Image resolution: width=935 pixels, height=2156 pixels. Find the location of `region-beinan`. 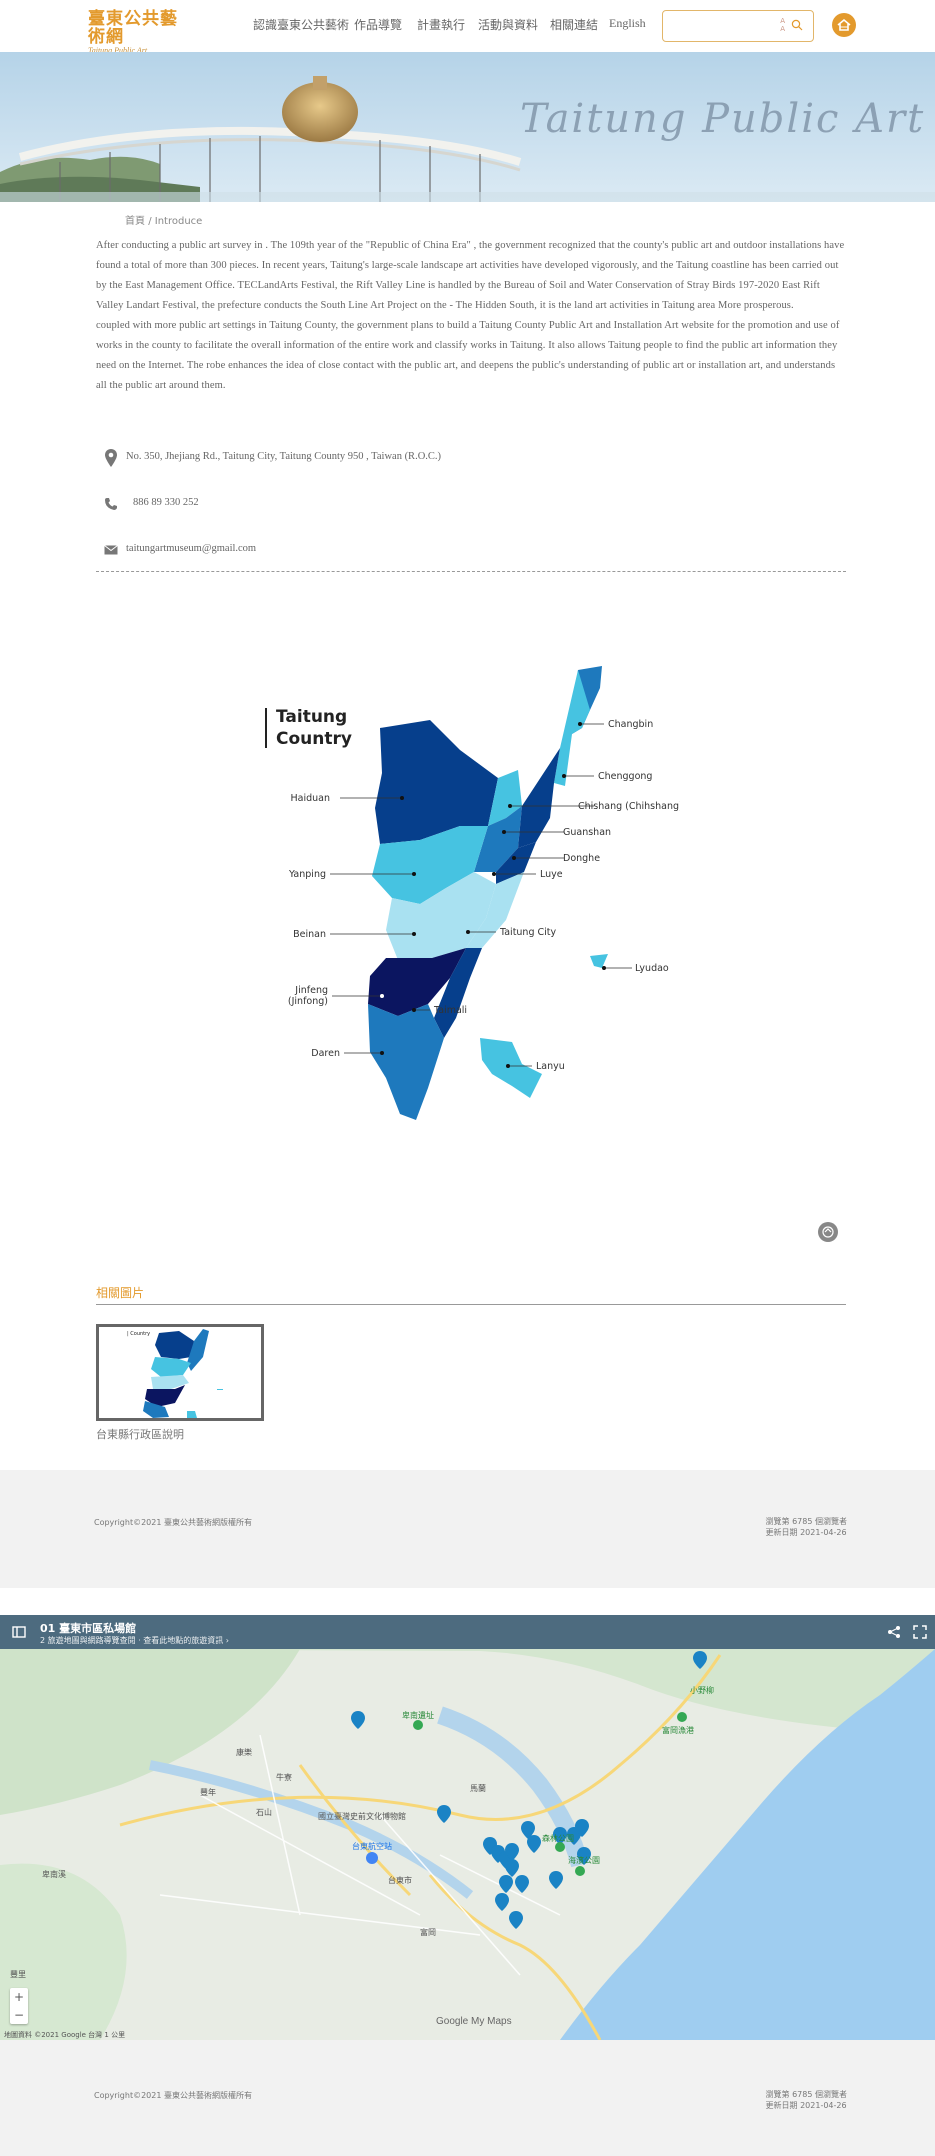

region-beinan is located at coordinates (441, 916).